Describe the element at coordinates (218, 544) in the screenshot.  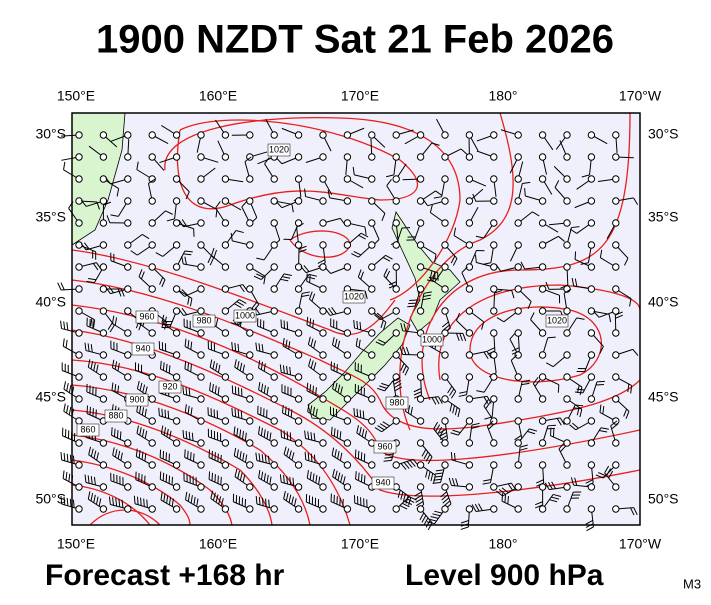
I see `bottom-tick-label: 160°E` at that location.